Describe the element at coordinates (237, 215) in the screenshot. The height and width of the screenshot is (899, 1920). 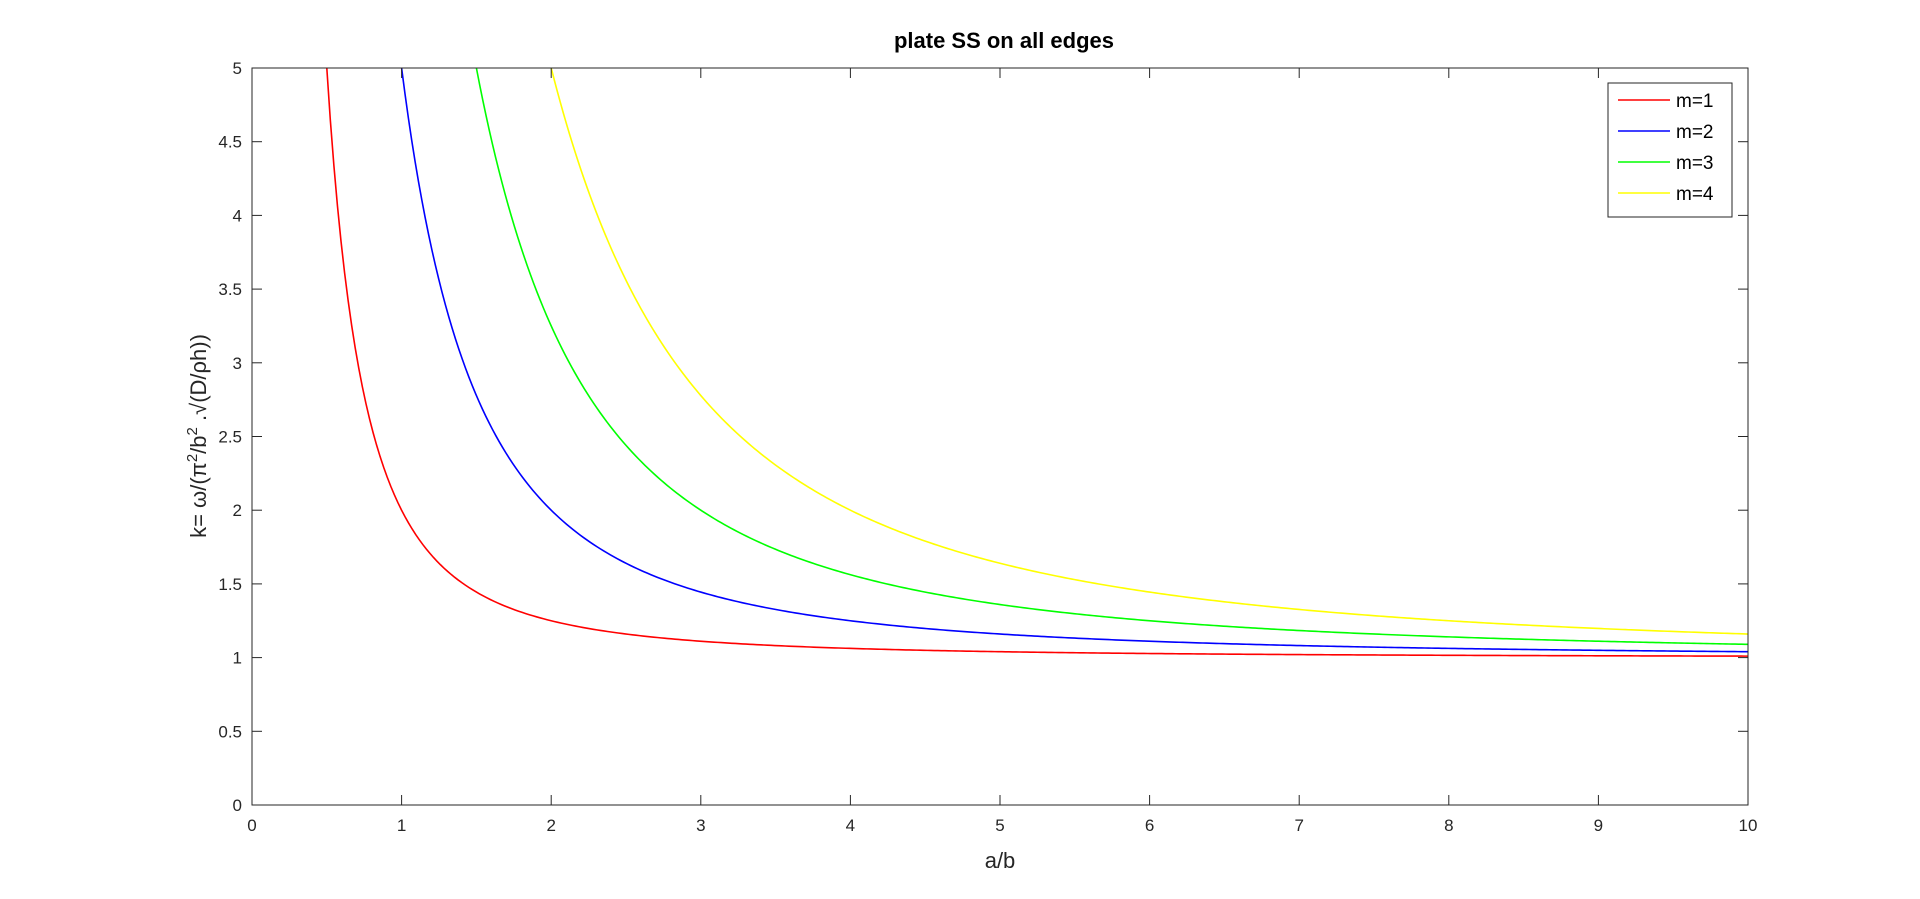
I see `y-tick-label: 4` at that location.